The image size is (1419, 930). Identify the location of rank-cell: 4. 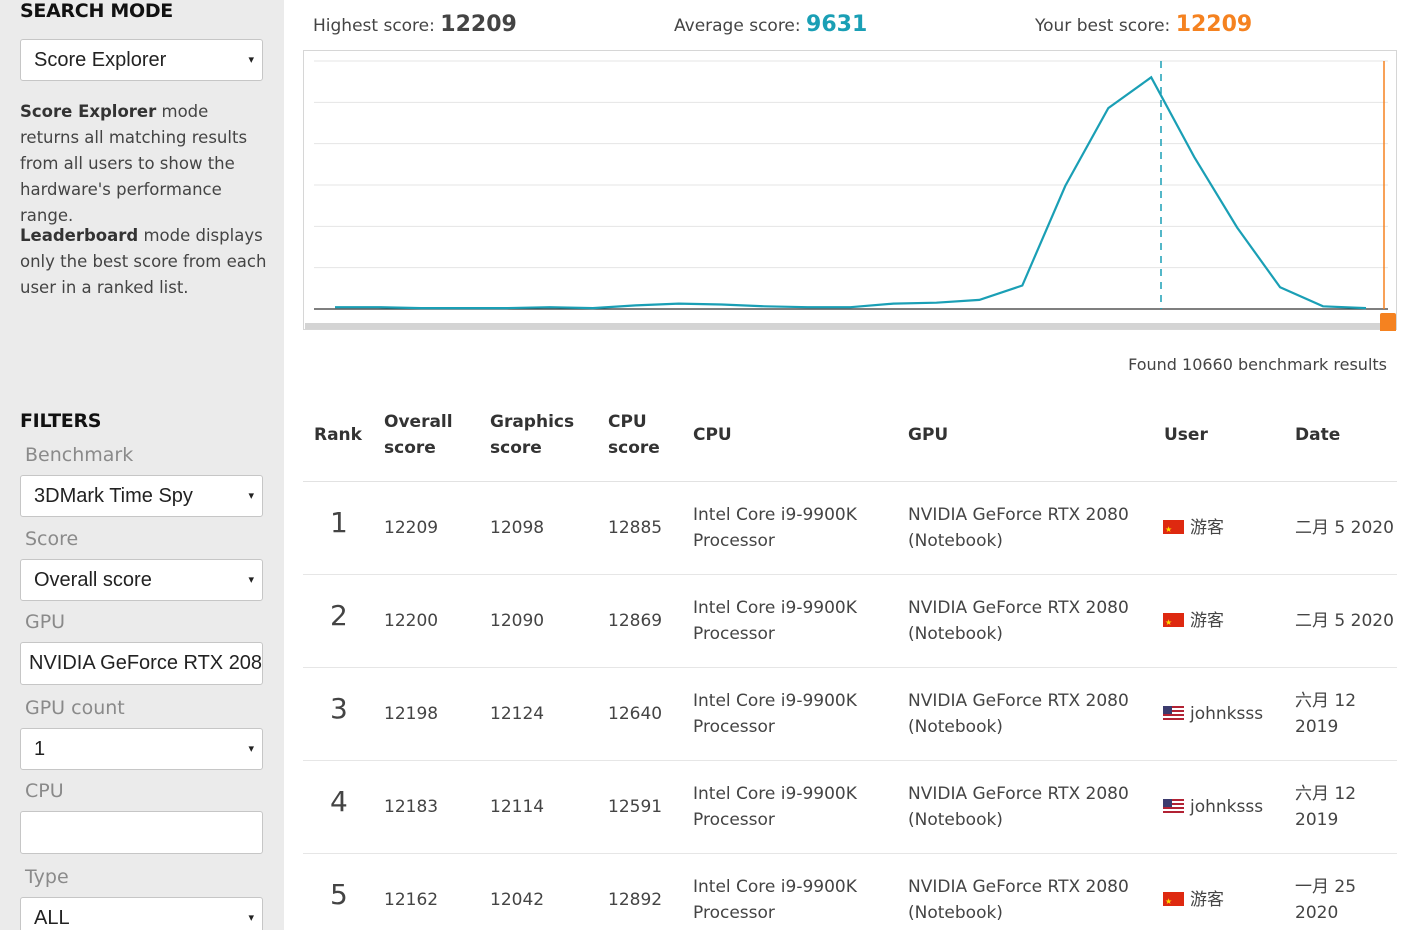
(339, 801).